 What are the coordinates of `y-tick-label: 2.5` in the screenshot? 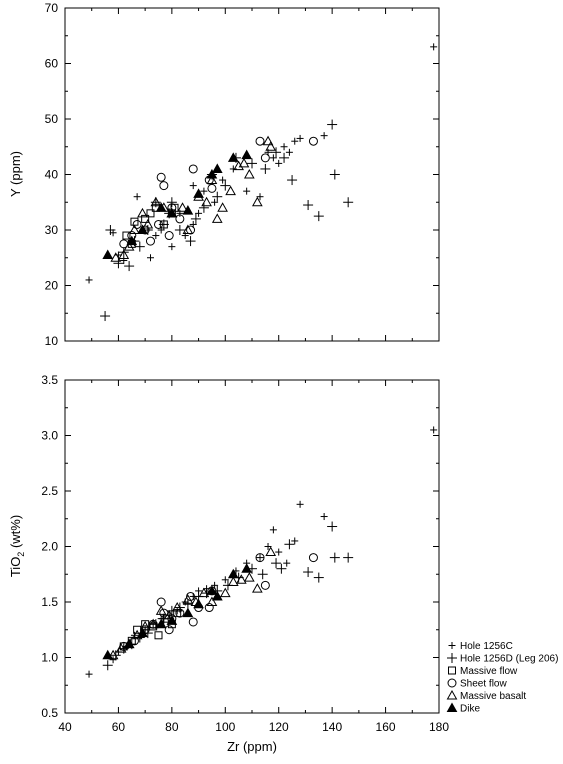 It's located at (49, 491).